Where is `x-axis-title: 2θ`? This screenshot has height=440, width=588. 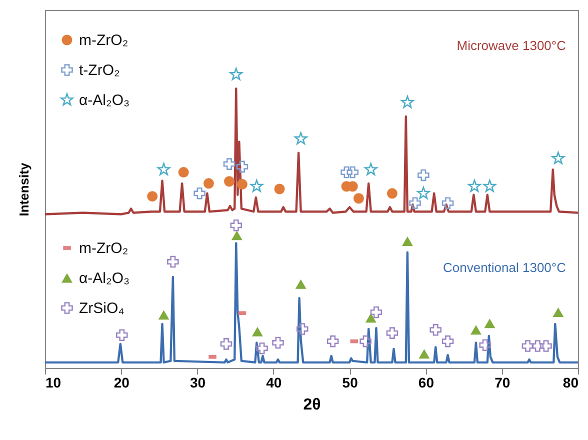
x-axis-title: 2θ is located at coordinates (312, 405).